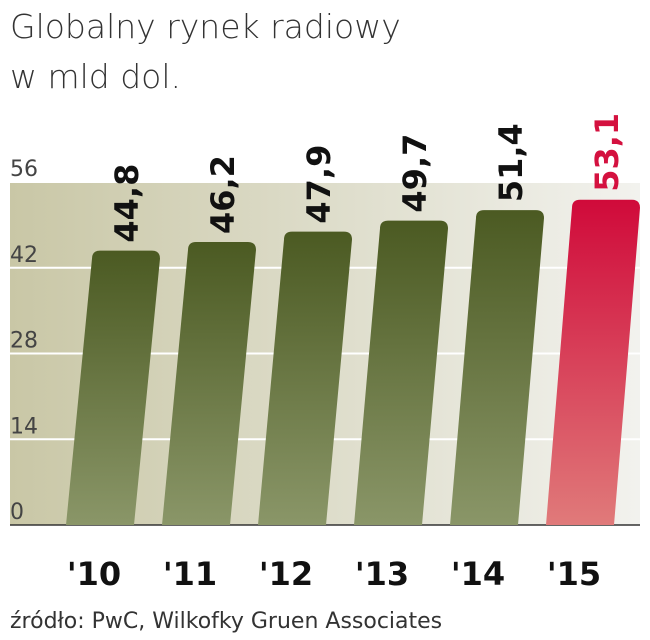 The image size is (650, 640). What do you see at coordinates (24, 169) in the screenshot?
I see `y-tick-label: 56` at bounding box center [24, 169].